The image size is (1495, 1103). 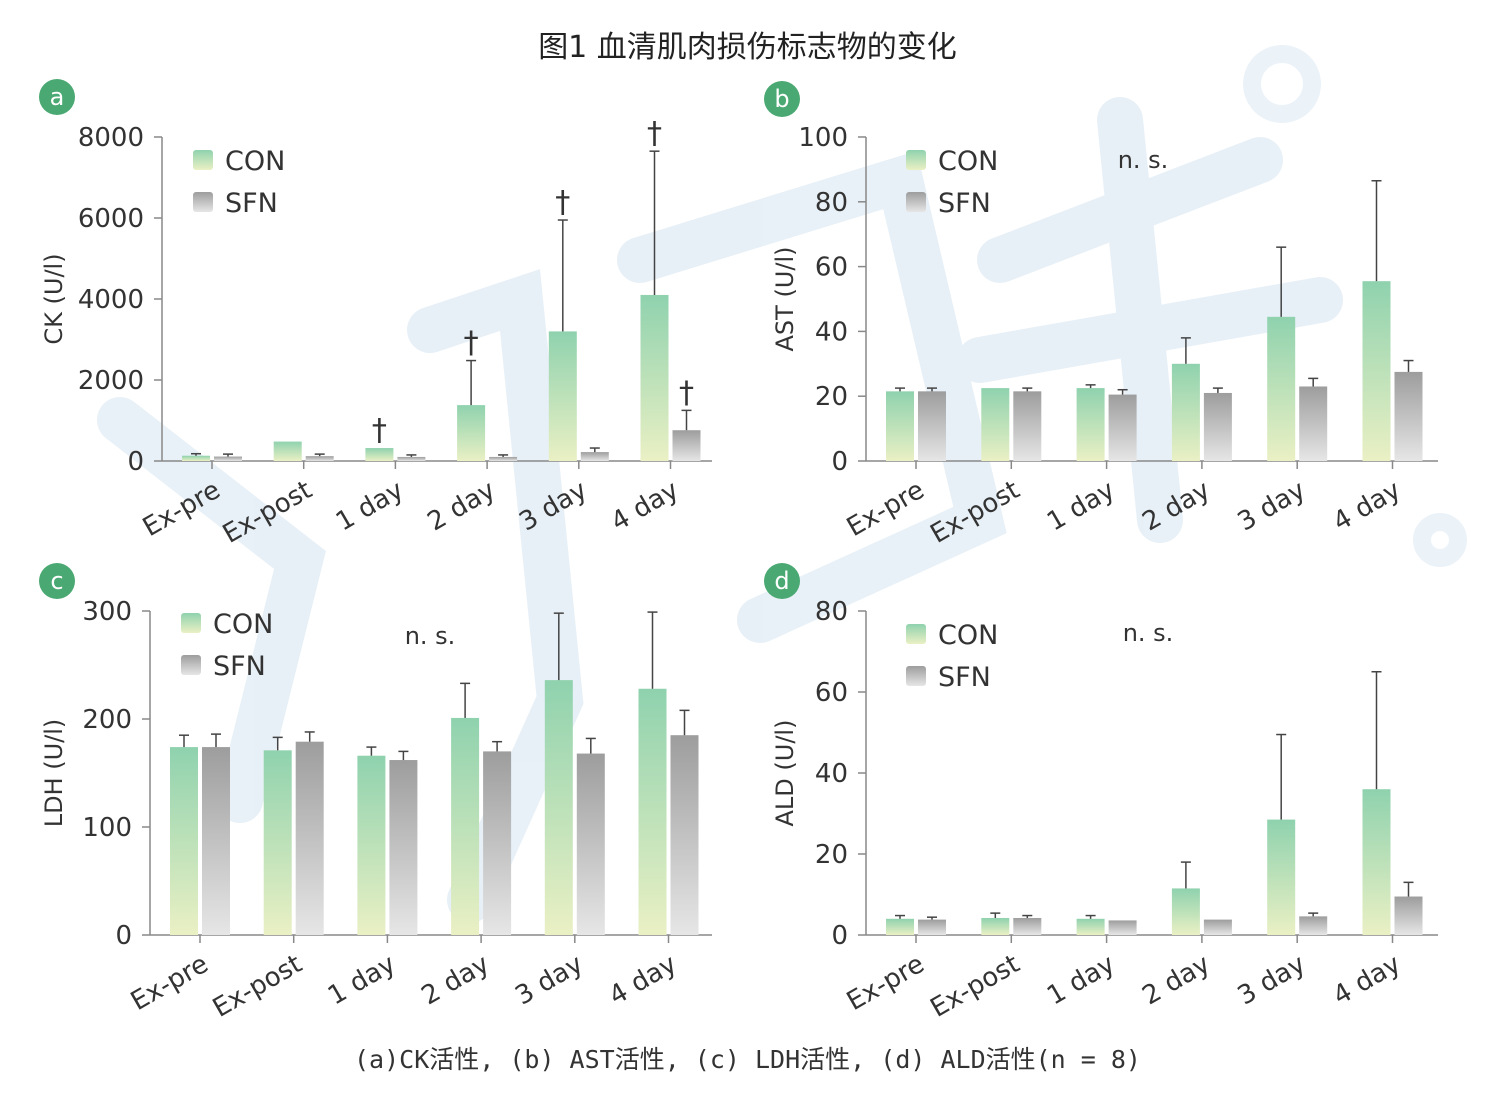 I want to click on x-tick-label: 1 day, so click(x=1081, y=980).